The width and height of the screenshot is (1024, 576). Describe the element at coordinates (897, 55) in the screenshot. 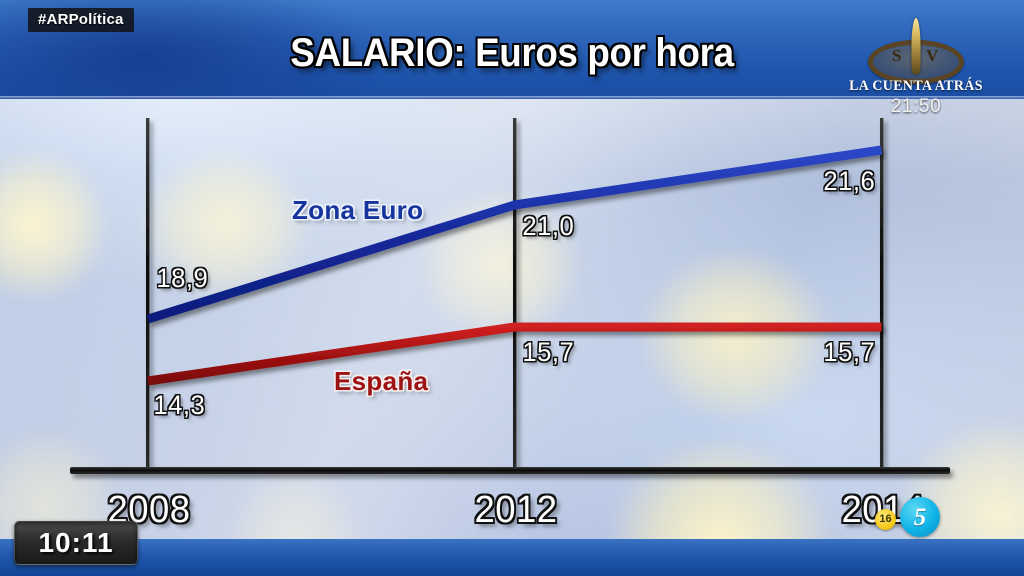

I see `goya-letter-s: S` at that location.